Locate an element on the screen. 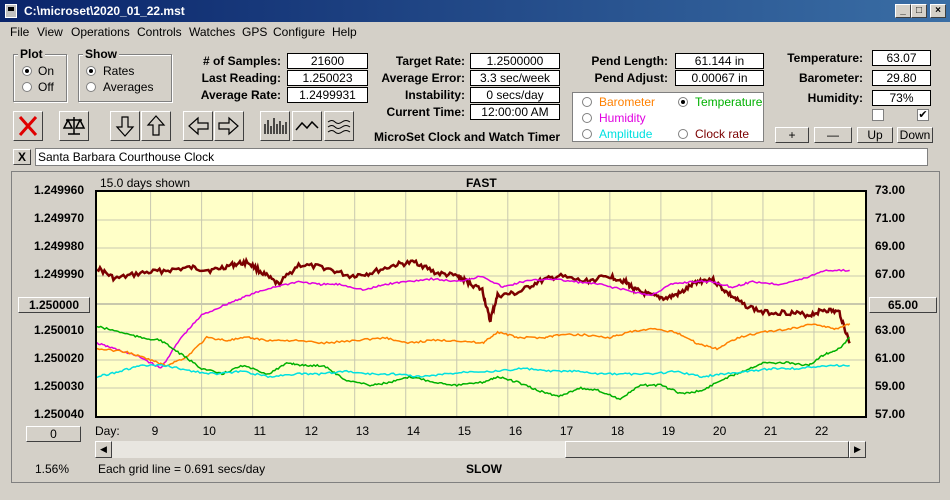 The width and height of the screenshot is (950, 500). x-tick-label: 19 is located at coordinates (668, 431).